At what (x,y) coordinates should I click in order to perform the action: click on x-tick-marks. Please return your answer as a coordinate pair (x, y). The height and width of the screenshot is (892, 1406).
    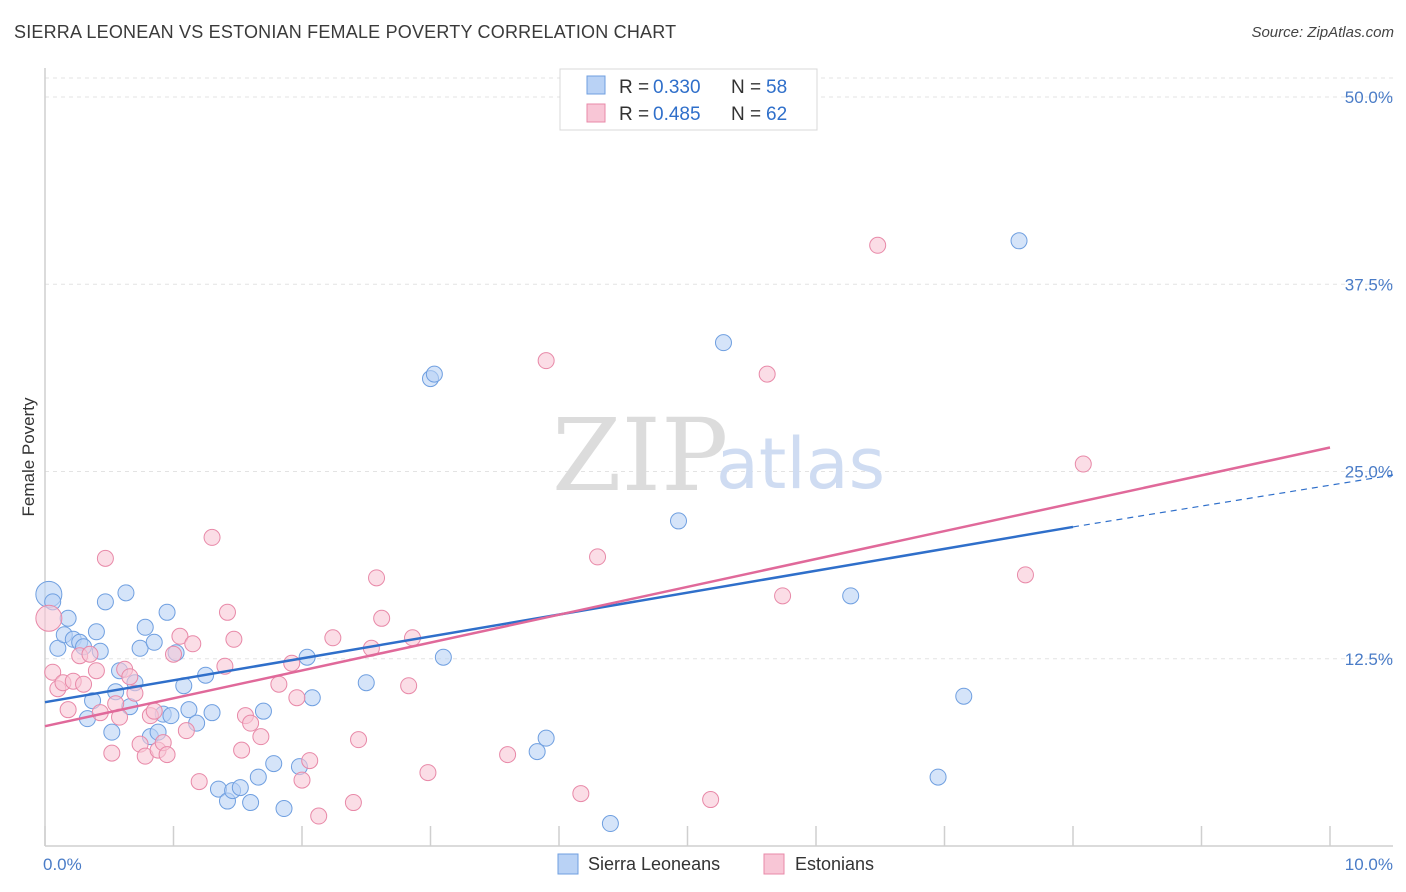
    Looking at the image, I should click on (687, 836).